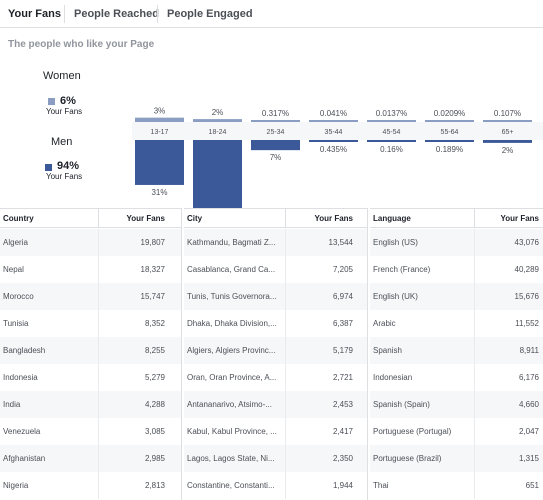 The width and height of the screenshot is (543, 500). What do you see at coordinates (342, 458) in the screenshot?
I see `city-row-value: 2,350` at bounding box center [342, 458].